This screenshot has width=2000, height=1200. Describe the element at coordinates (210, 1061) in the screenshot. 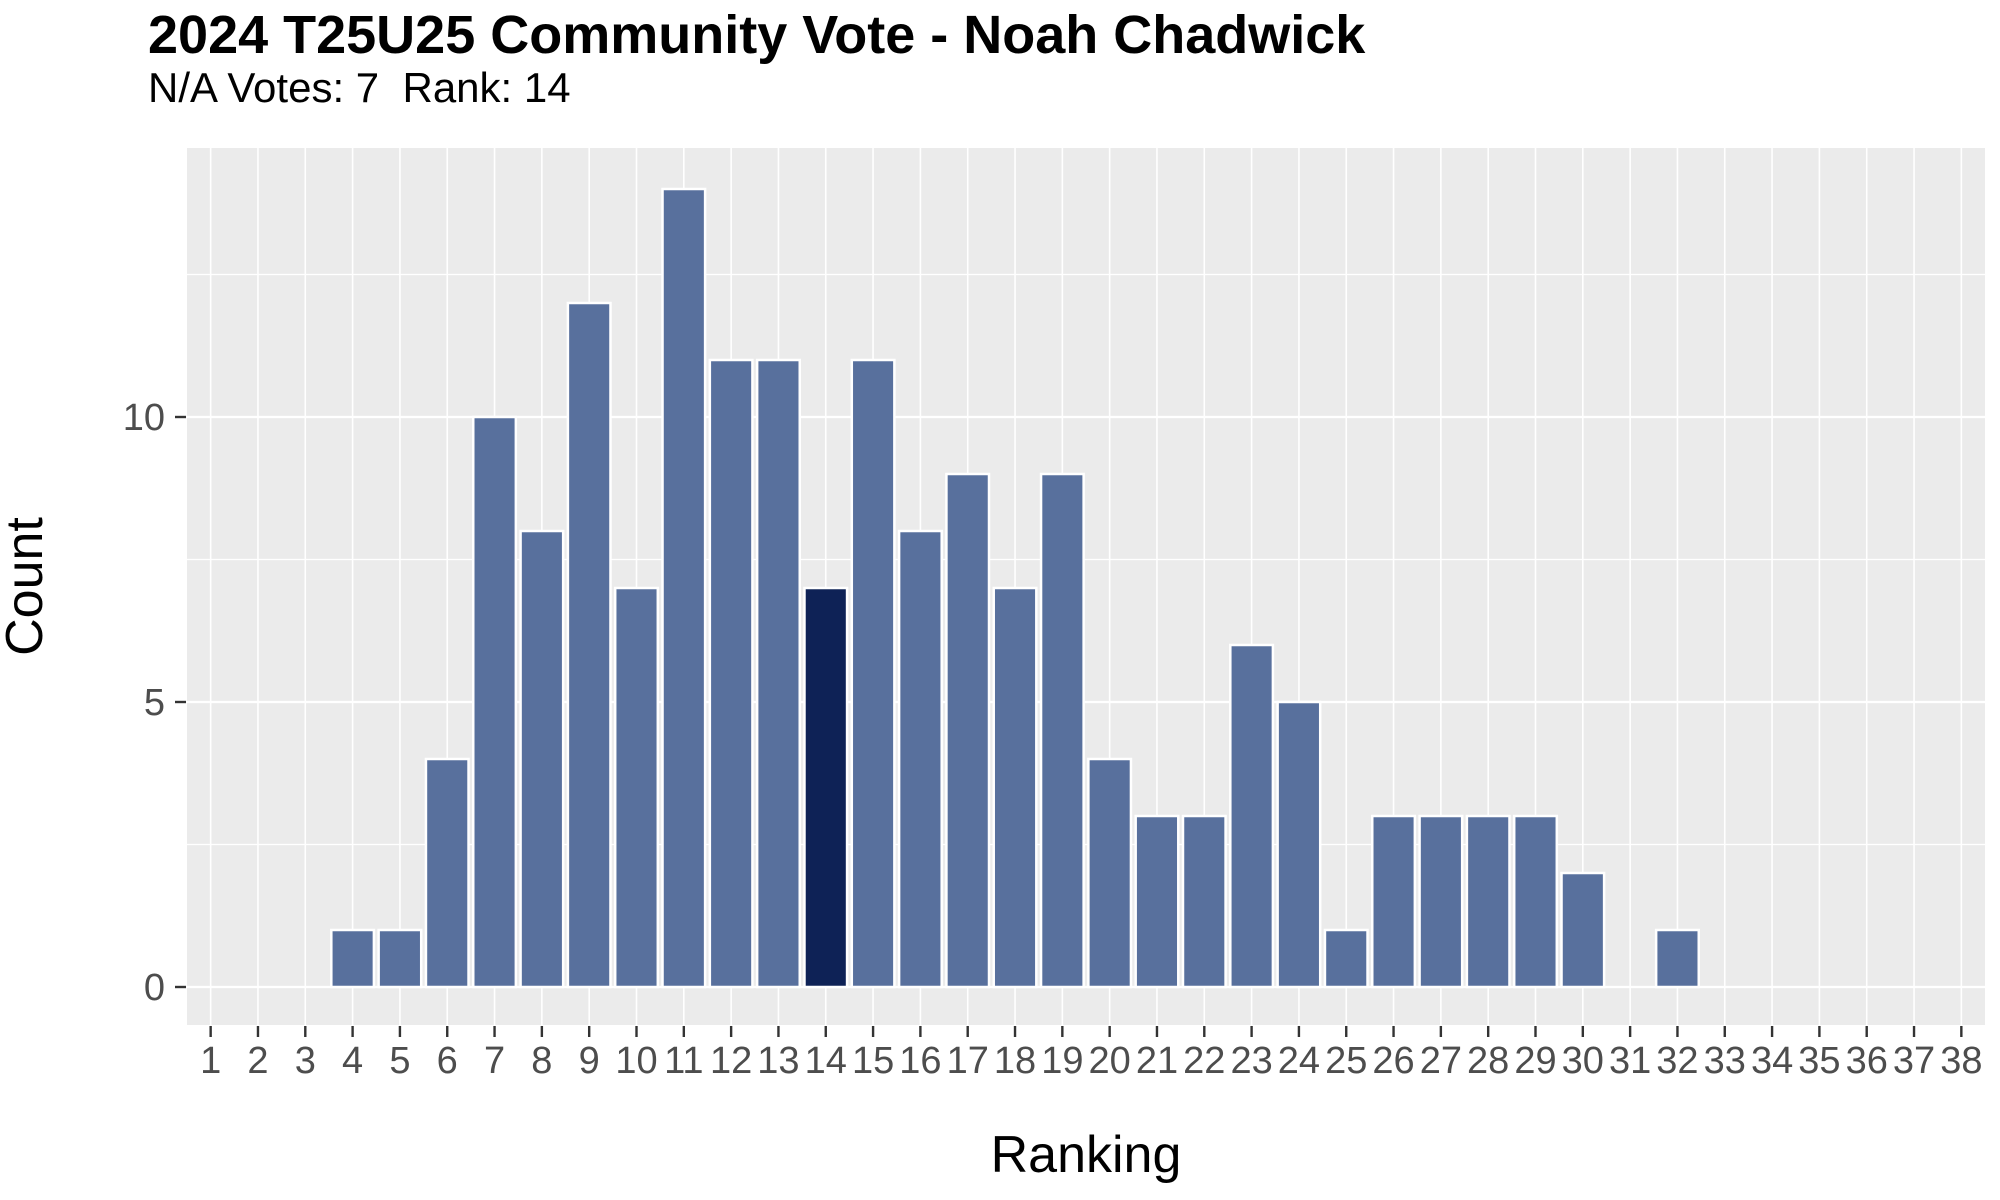

I see `x-tick-label-1: 1` at that location.